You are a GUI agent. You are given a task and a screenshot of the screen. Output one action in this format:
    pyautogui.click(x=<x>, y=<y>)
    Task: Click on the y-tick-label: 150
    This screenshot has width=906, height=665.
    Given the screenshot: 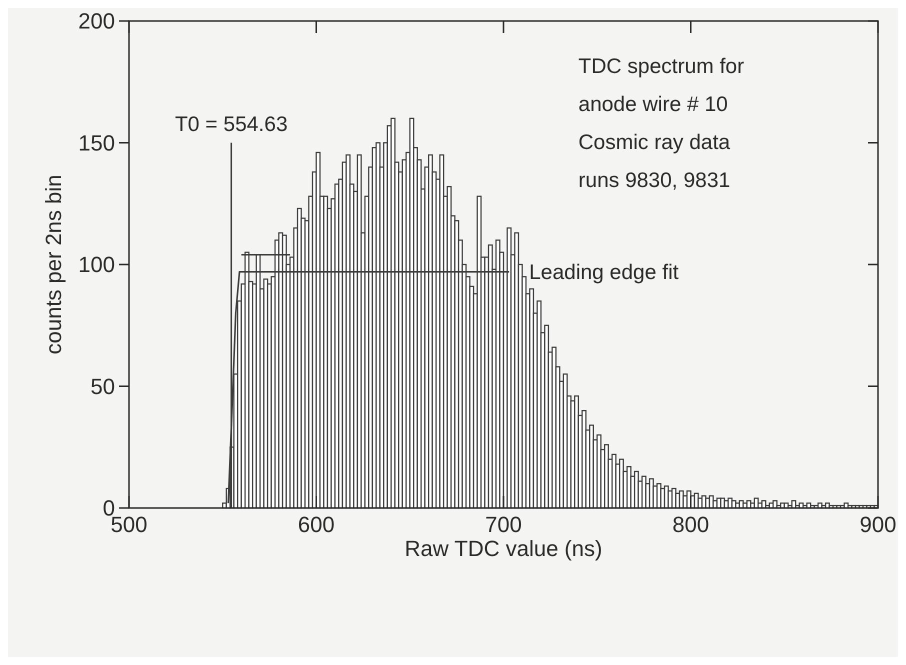 What is the action you would take?
    pyautogui.click(x=96, y=143)
    